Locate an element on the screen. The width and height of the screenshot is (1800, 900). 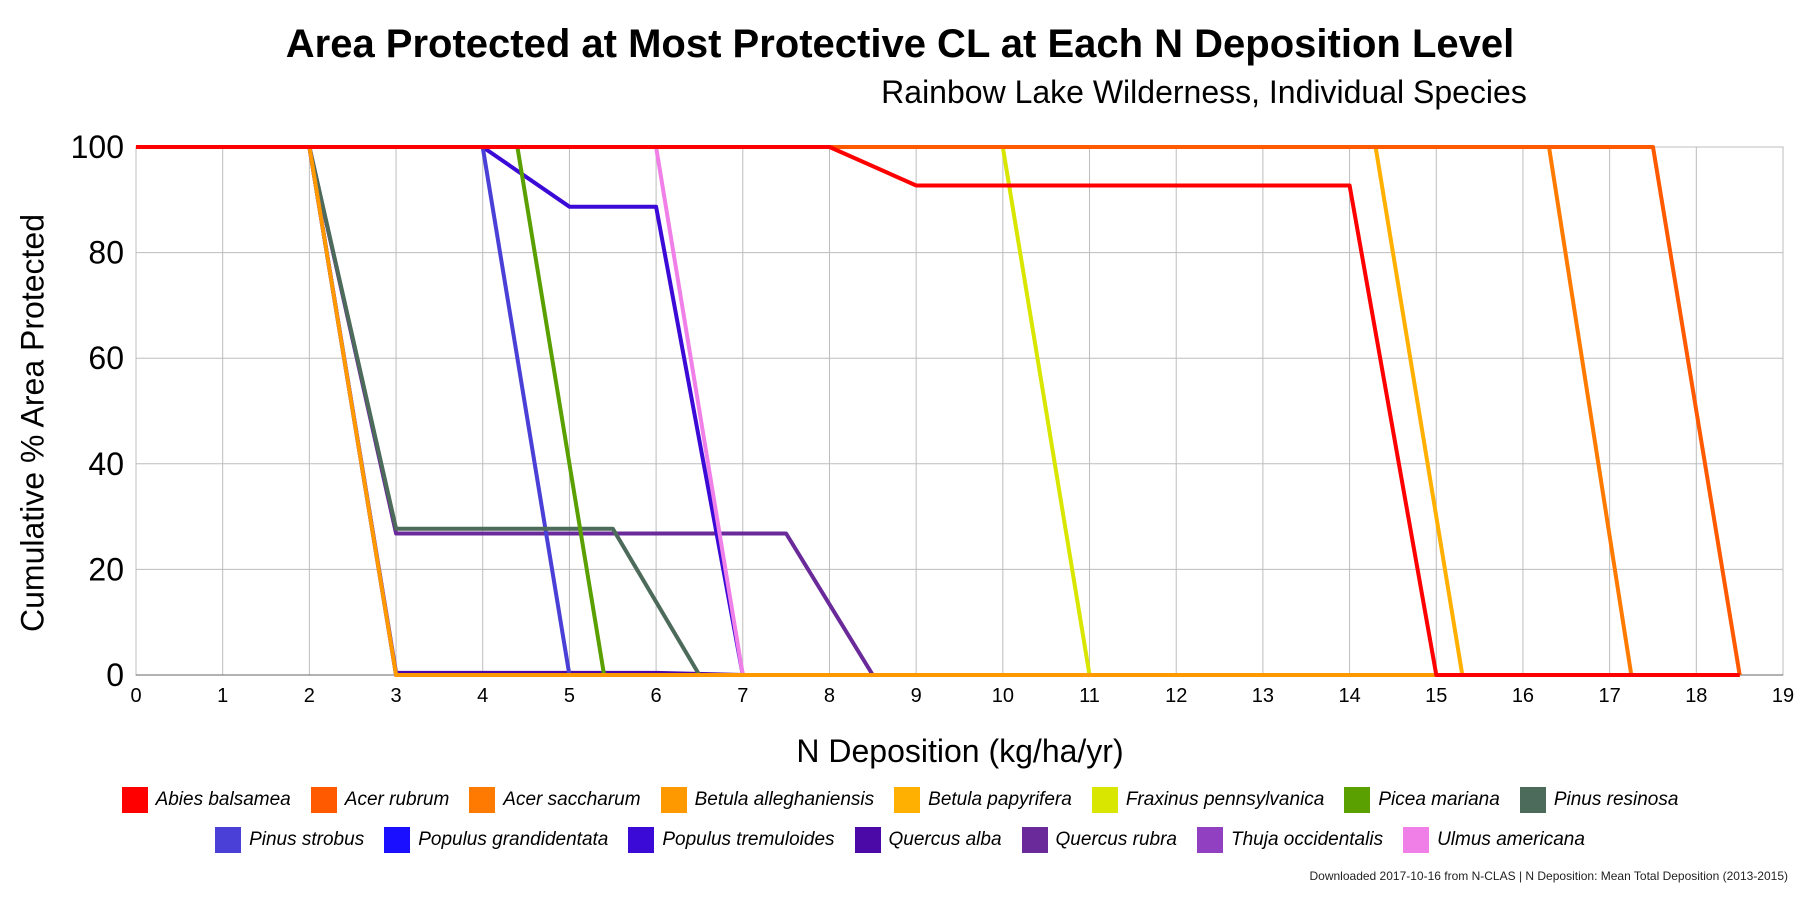
x-axis-label: N Deposition (kg/ha/yr) is located at coordinates (960, 751).